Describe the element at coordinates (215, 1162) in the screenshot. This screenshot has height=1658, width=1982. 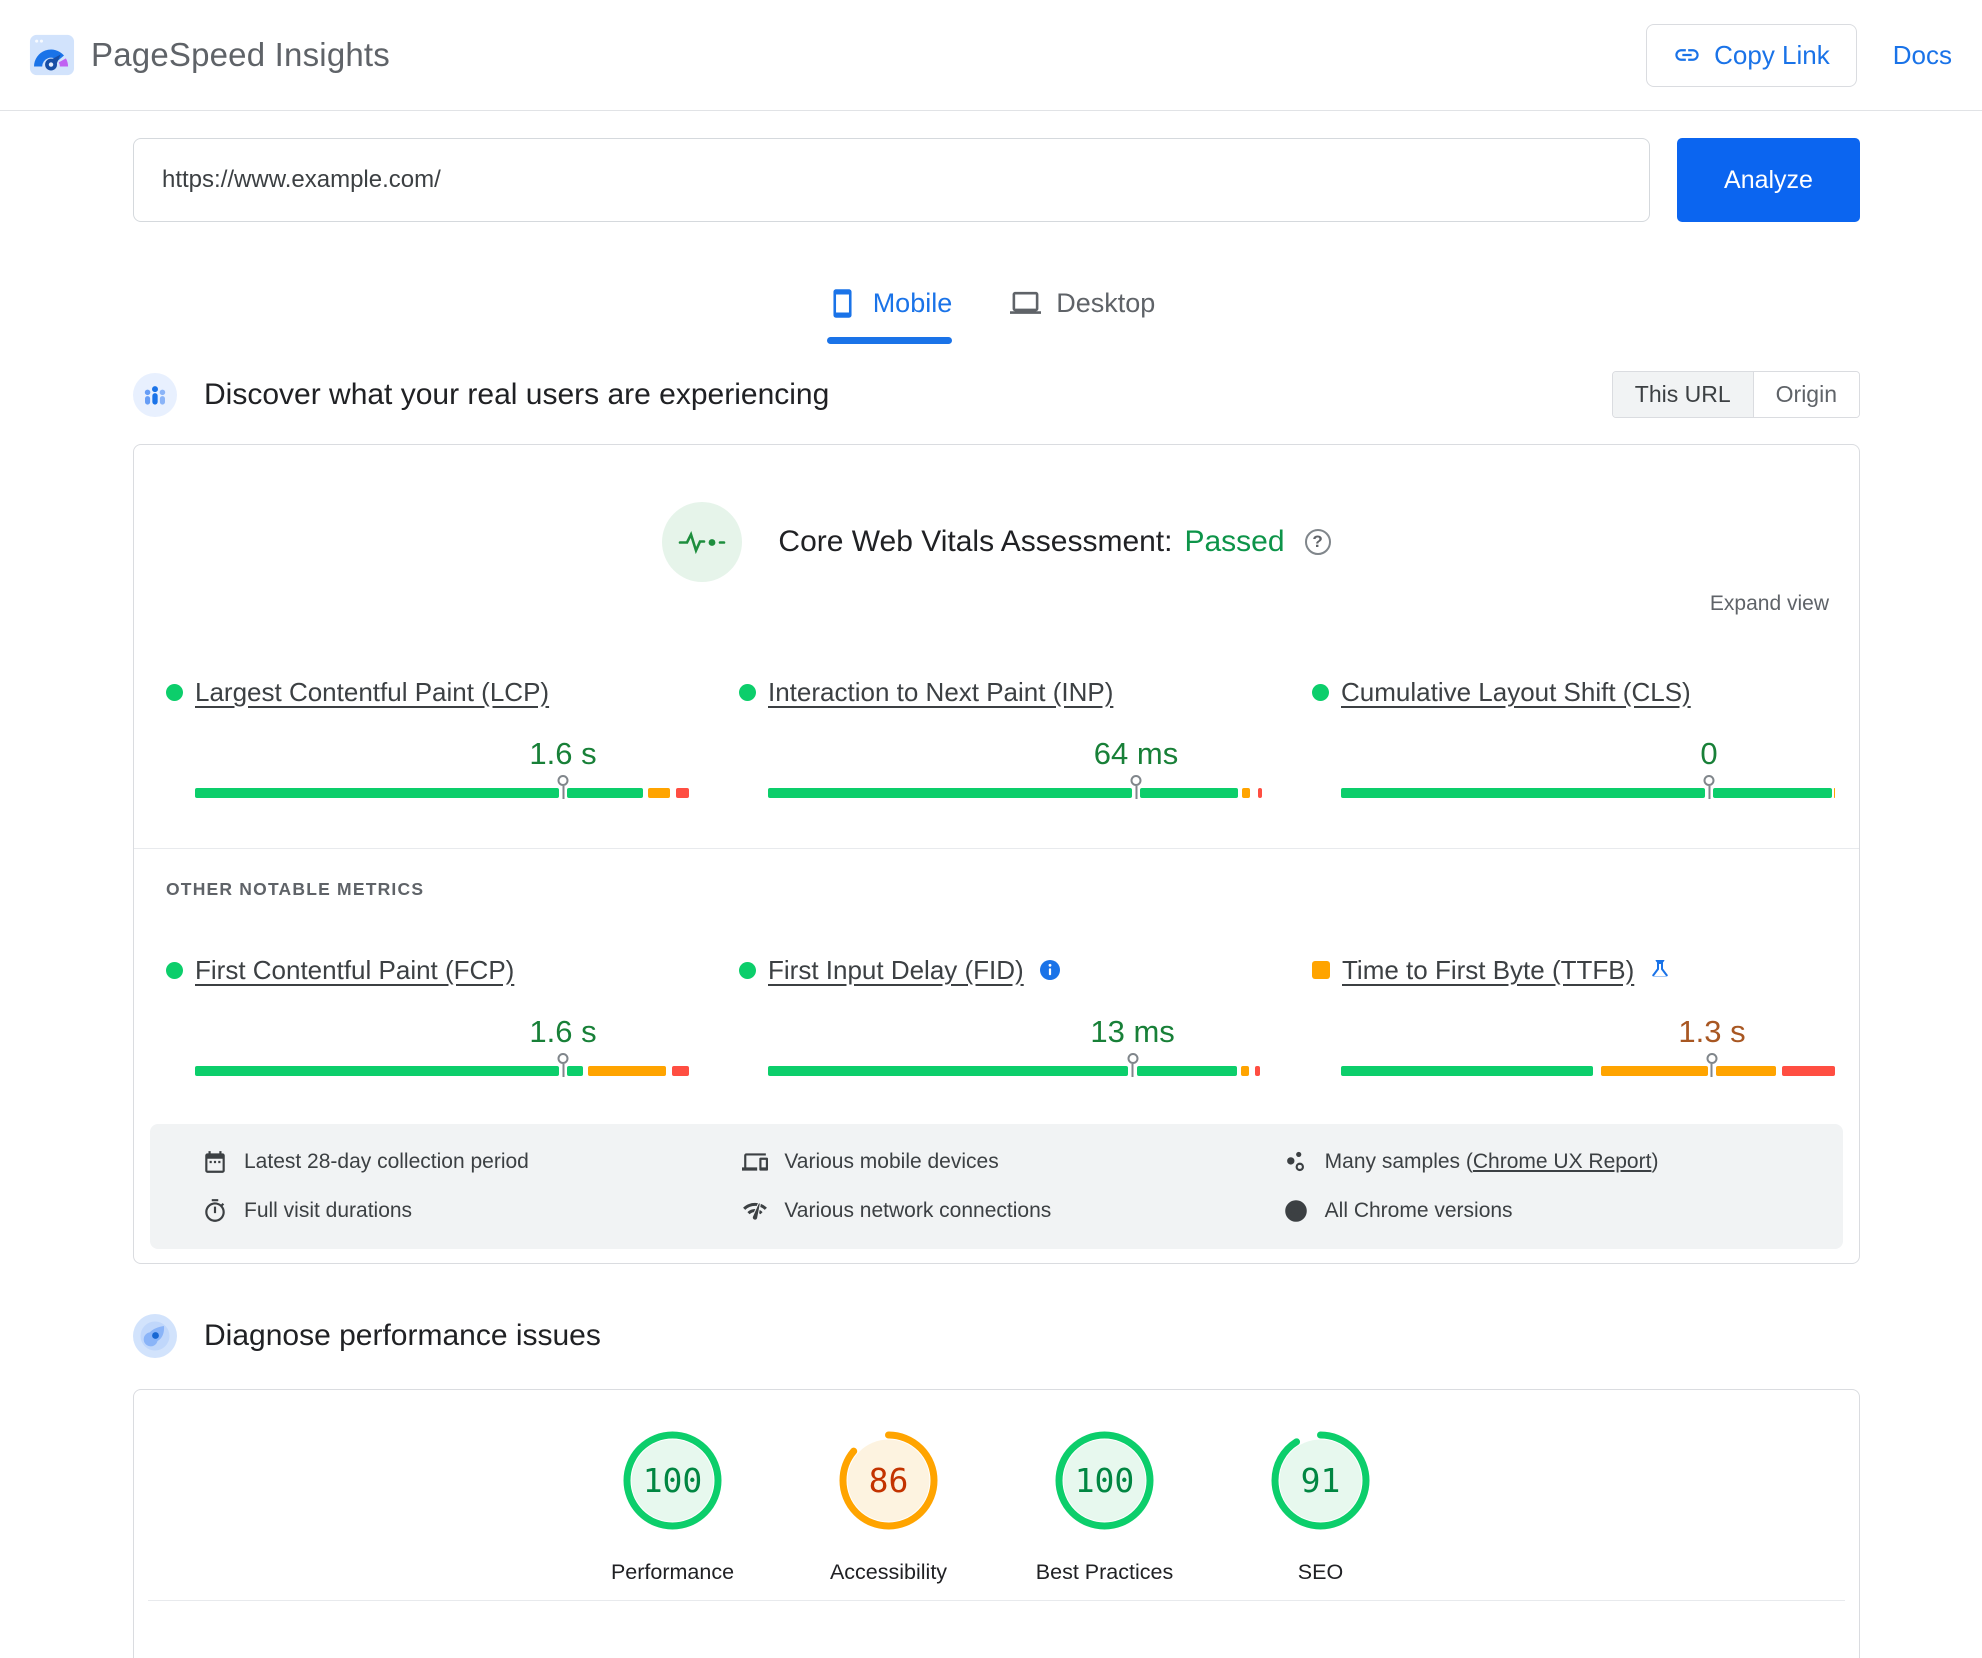
I see `calendar-icon` at that location.